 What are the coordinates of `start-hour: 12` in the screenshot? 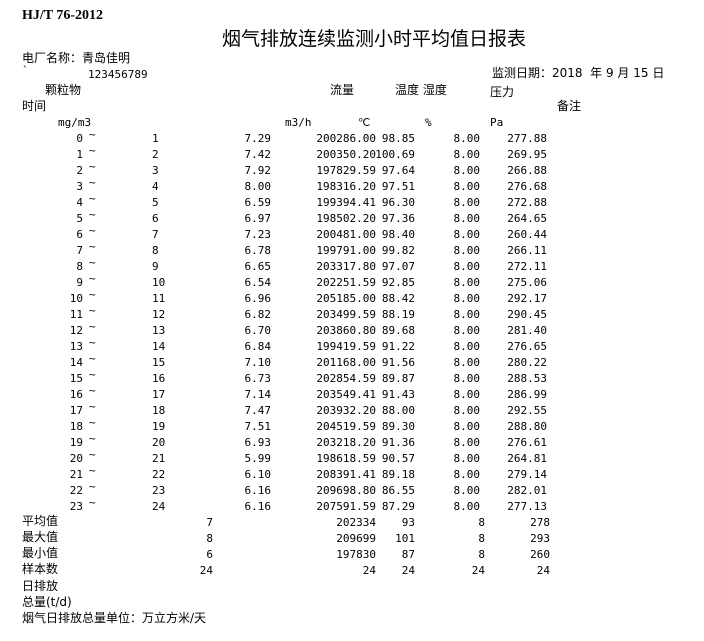 It's located at (76, 330).